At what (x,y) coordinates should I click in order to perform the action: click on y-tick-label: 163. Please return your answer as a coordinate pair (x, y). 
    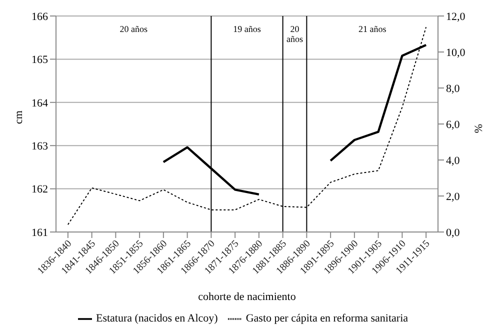
    Looking at the image, I should click on (40, 146).